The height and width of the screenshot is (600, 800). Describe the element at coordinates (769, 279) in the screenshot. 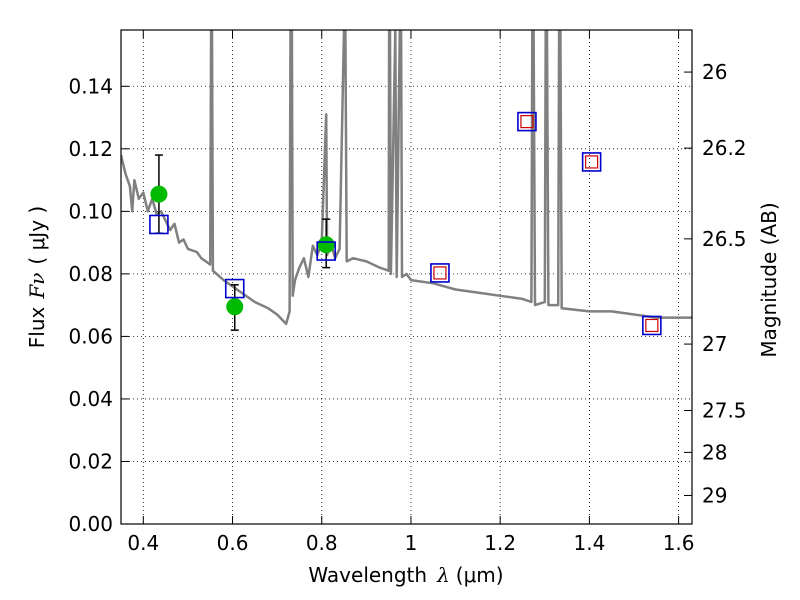

I see `y2-axis-title: Magnitude (AB)` at that location.